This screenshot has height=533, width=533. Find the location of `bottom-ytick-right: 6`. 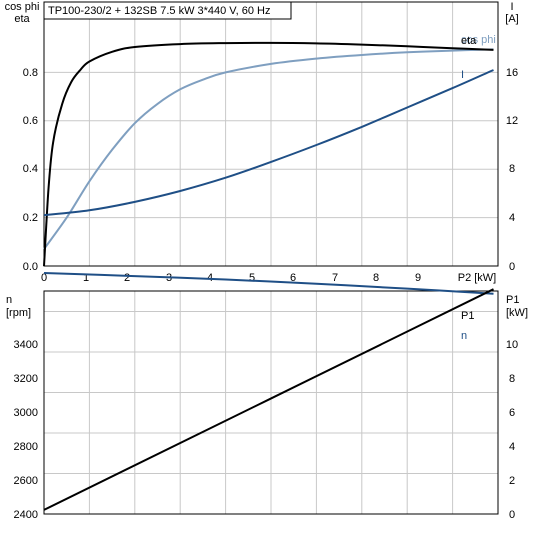

bottom-ytick-right: 6 is located at coordinates (512, 413).